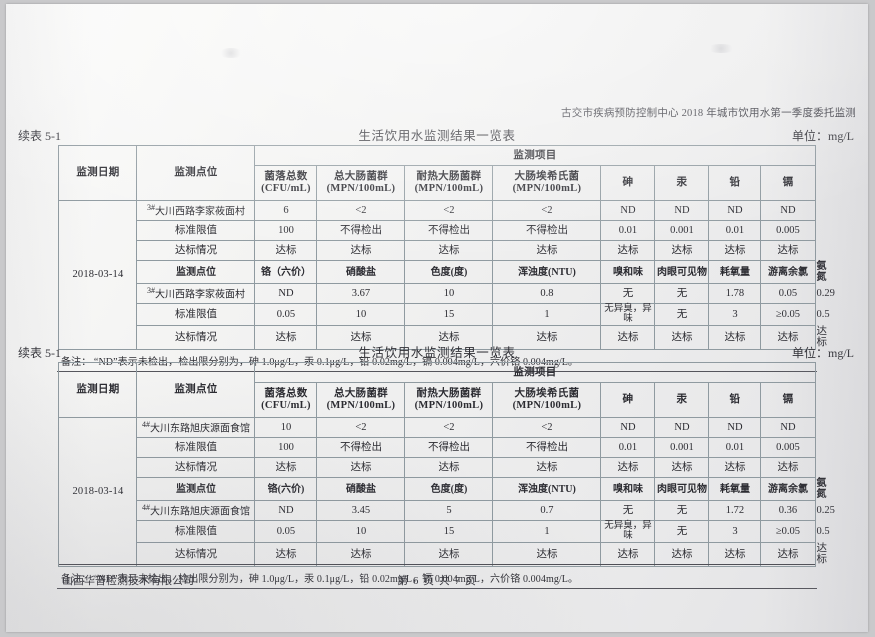 The image size is (875, 637). I want to click on table-header-row: 监测日期 监测点位 监测项目, so click(437, 390).